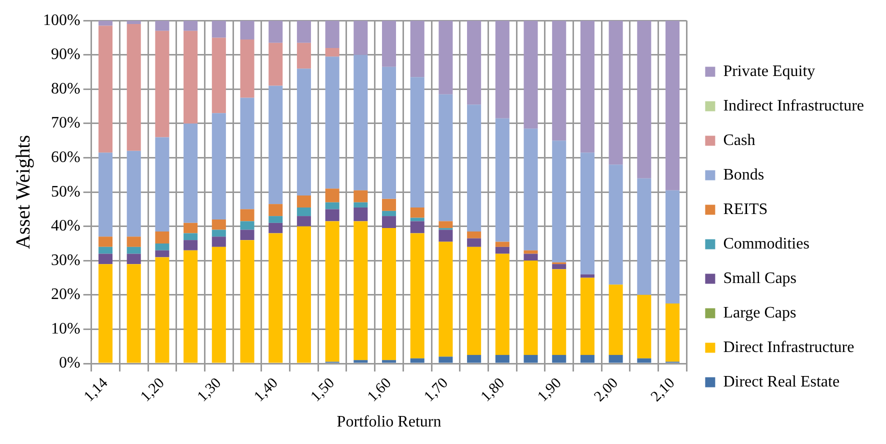 Image resolution: width=886 pixels, height=444 pixels. Describe the element at coordinates (607, 390) in the screenshot. I see `x-tick-label: 2,00` at that location.